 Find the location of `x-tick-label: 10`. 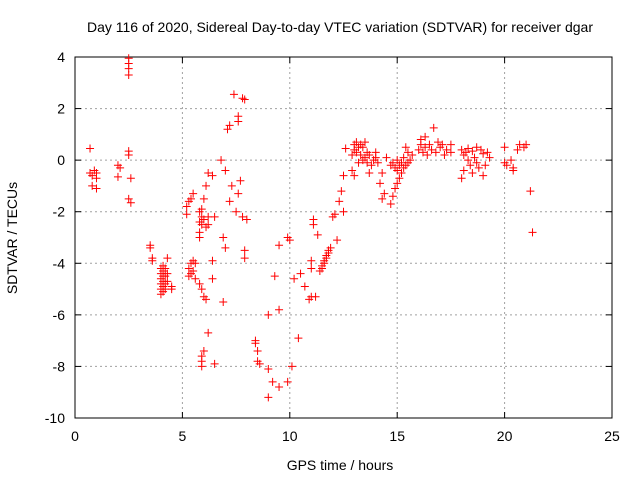

x-tick-label: 10 is located at coordinates (290, 436).